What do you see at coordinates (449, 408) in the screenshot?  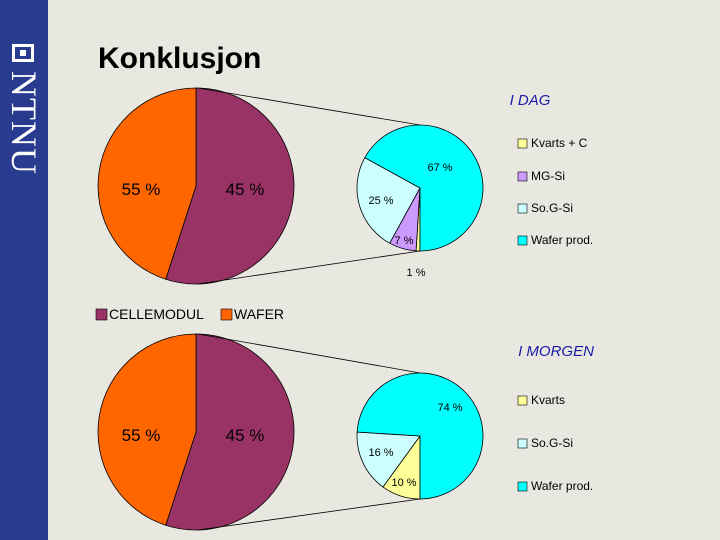 I see `bottom-small-pie-label-wafer-prod: 74 %` at bounding box center [449, 408].